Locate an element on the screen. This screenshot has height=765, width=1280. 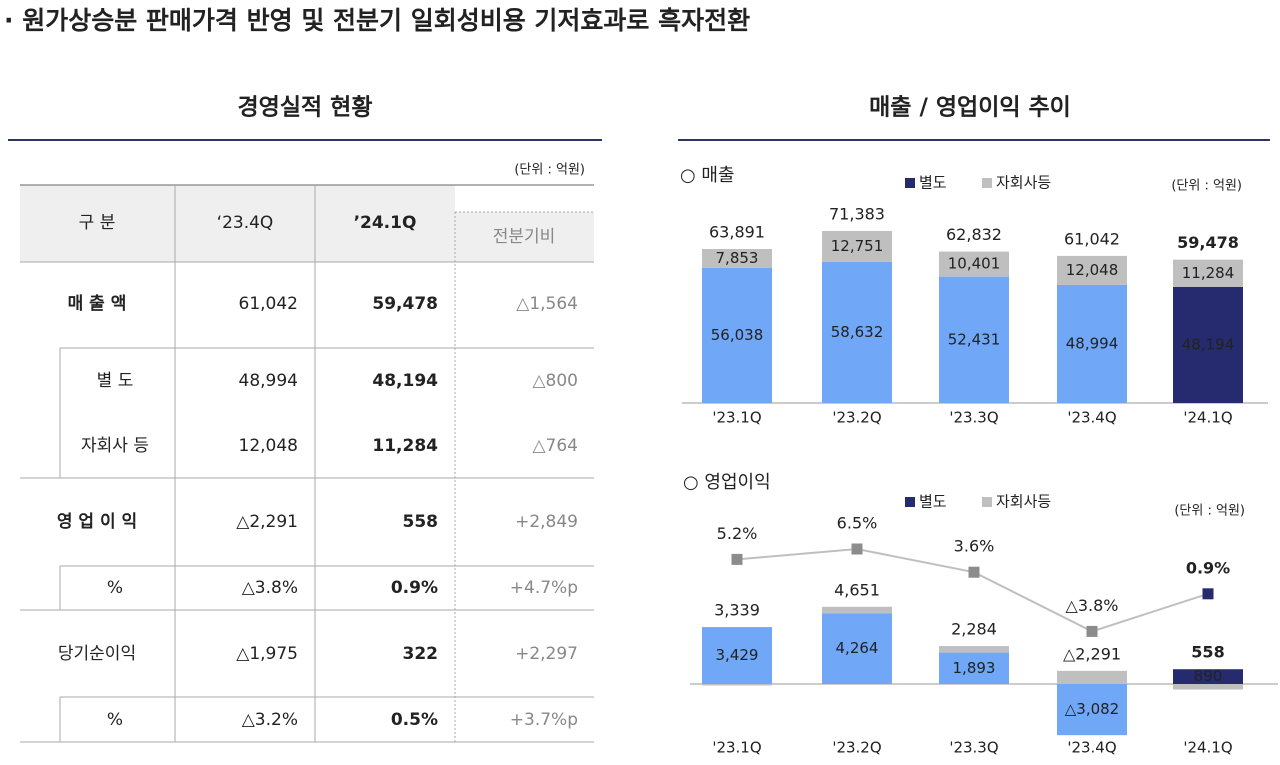
chart-subtitle: ○ 매출 is located at coordinates (707, 175).